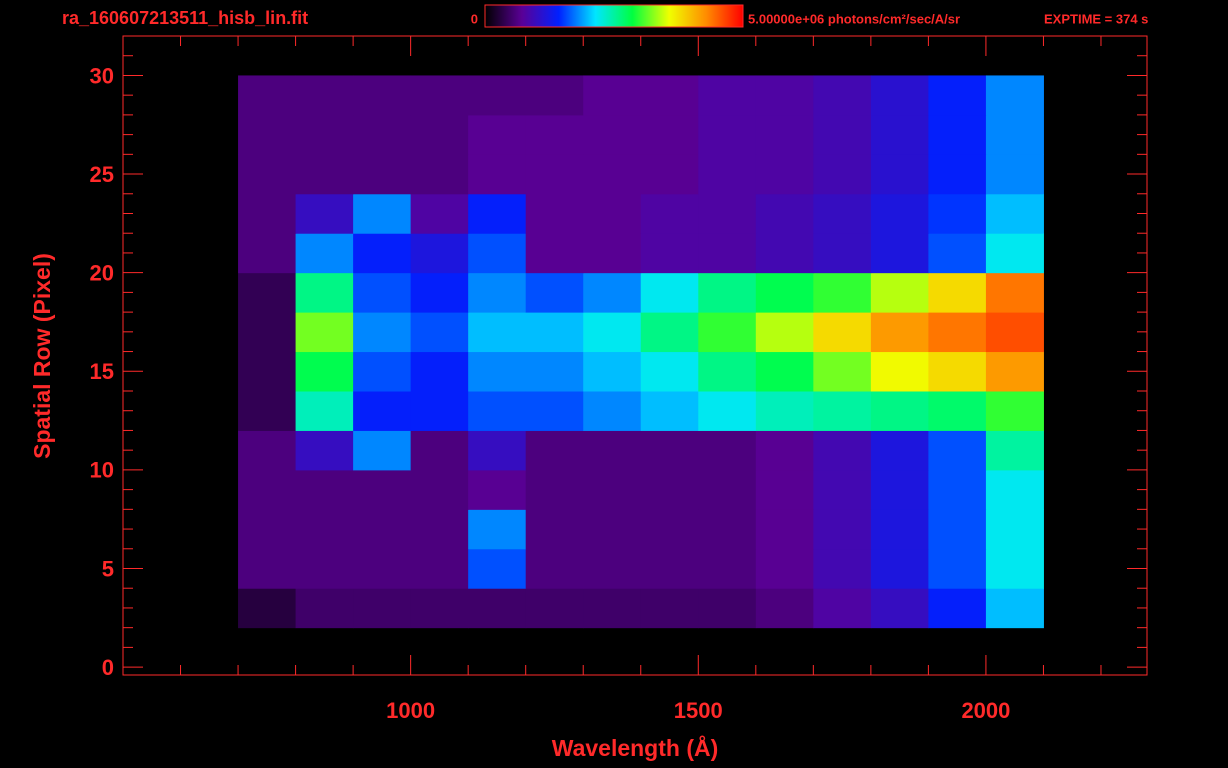 The width and height of the screenshot is (1228, 768). I want to click on y-tick-label: 30, so click(102, 75).